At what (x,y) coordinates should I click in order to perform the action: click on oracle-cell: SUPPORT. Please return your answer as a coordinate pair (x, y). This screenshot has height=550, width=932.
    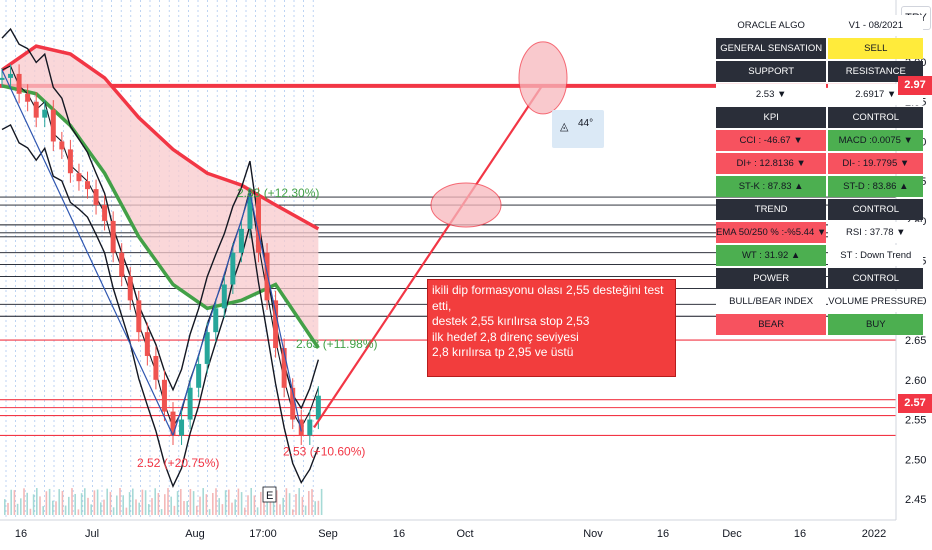
    Looking at the image, I should click on (771, 71).